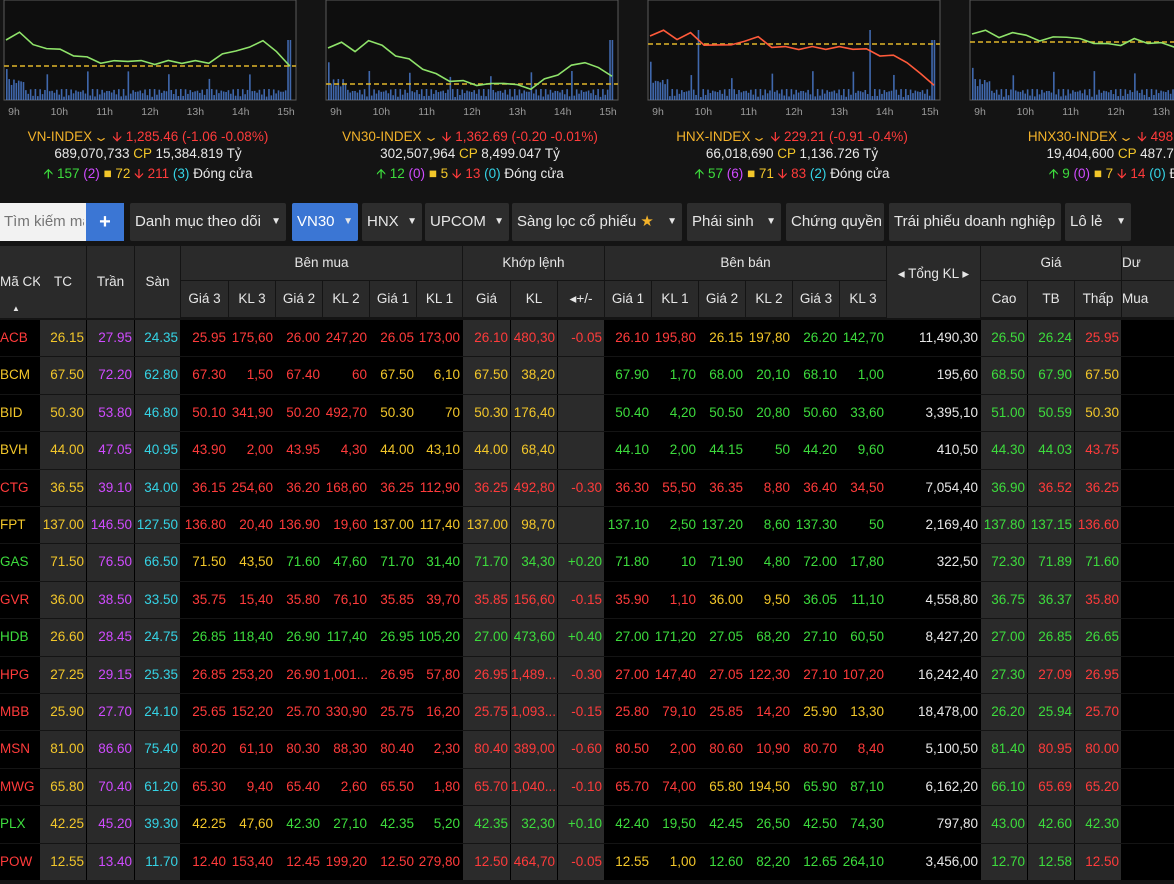 This screenshot has height=884, width=1174. I want to click on bid-cell: 1,80, so click(439, 787).